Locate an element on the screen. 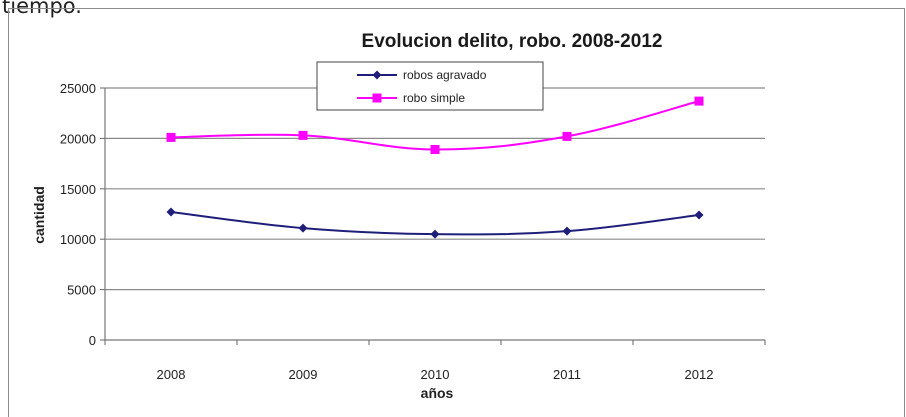 The width and height of the screenshot is (906, 417). x-tick-labels: 2008 2009 2010 2011 2012 is located at coordinates (435, 374).